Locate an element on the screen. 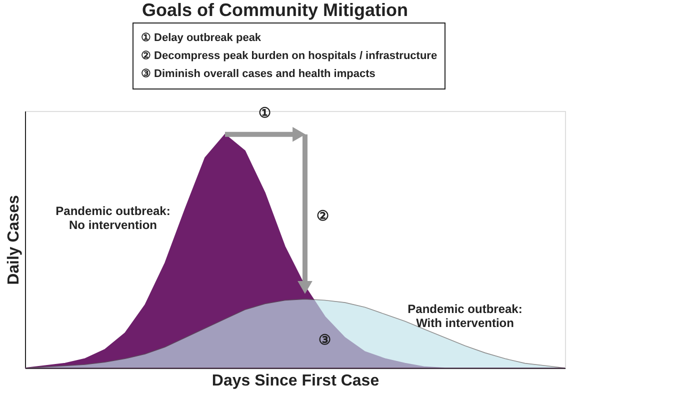  annotation: ② is located at coordinates (323, 216).